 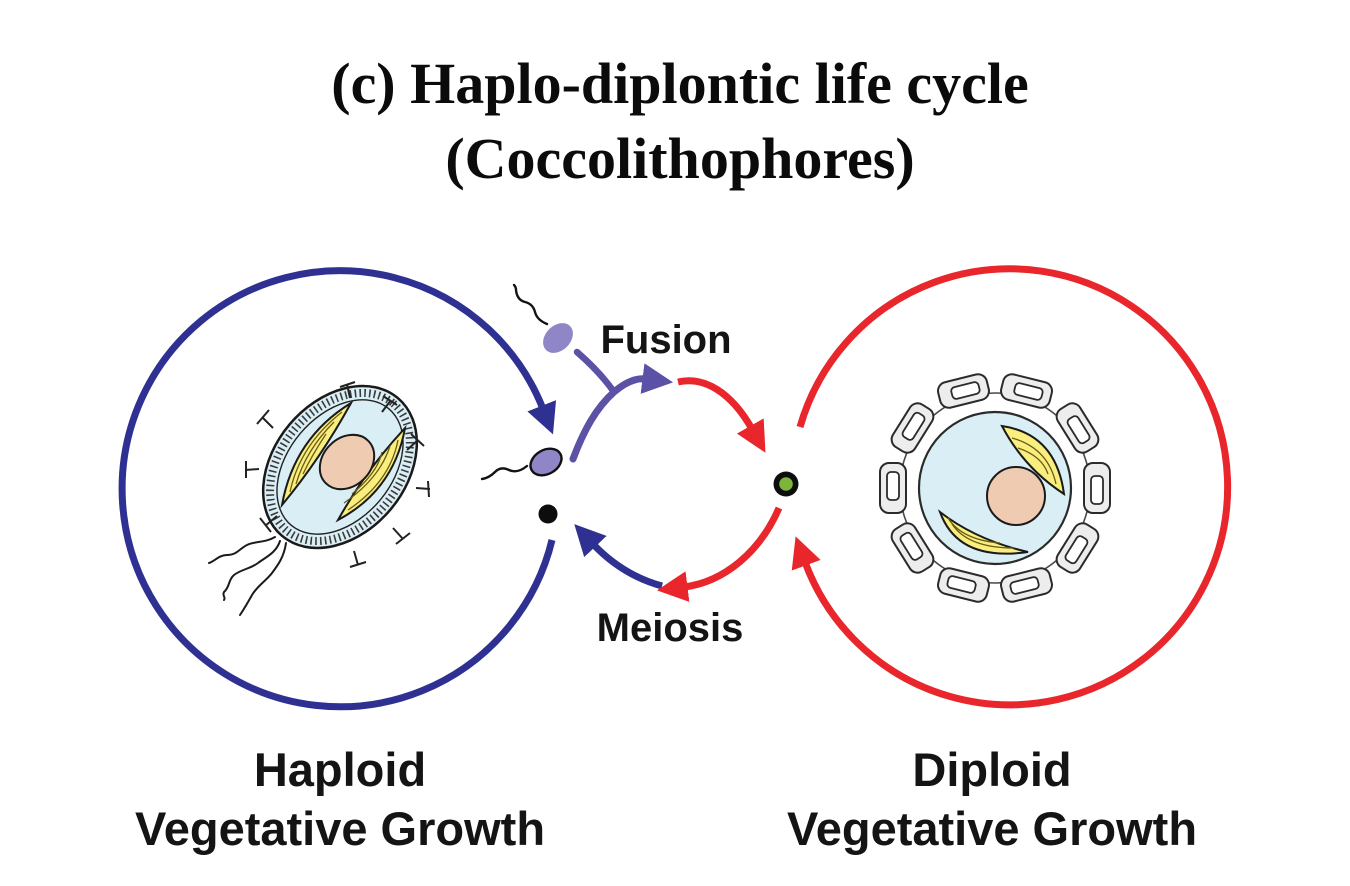 I want to click on diploid-chloroplast-lower-stripes, so click(x=981, y=533).